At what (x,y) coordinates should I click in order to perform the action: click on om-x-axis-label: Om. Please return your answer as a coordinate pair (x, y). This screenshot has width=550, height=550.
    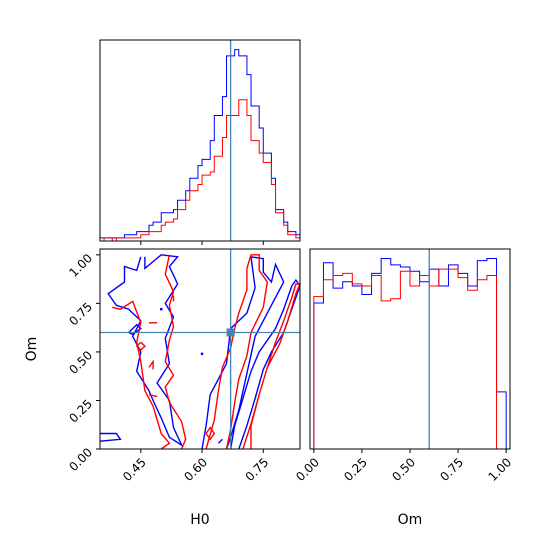
    Looking at the image, I should click on (410, 520).